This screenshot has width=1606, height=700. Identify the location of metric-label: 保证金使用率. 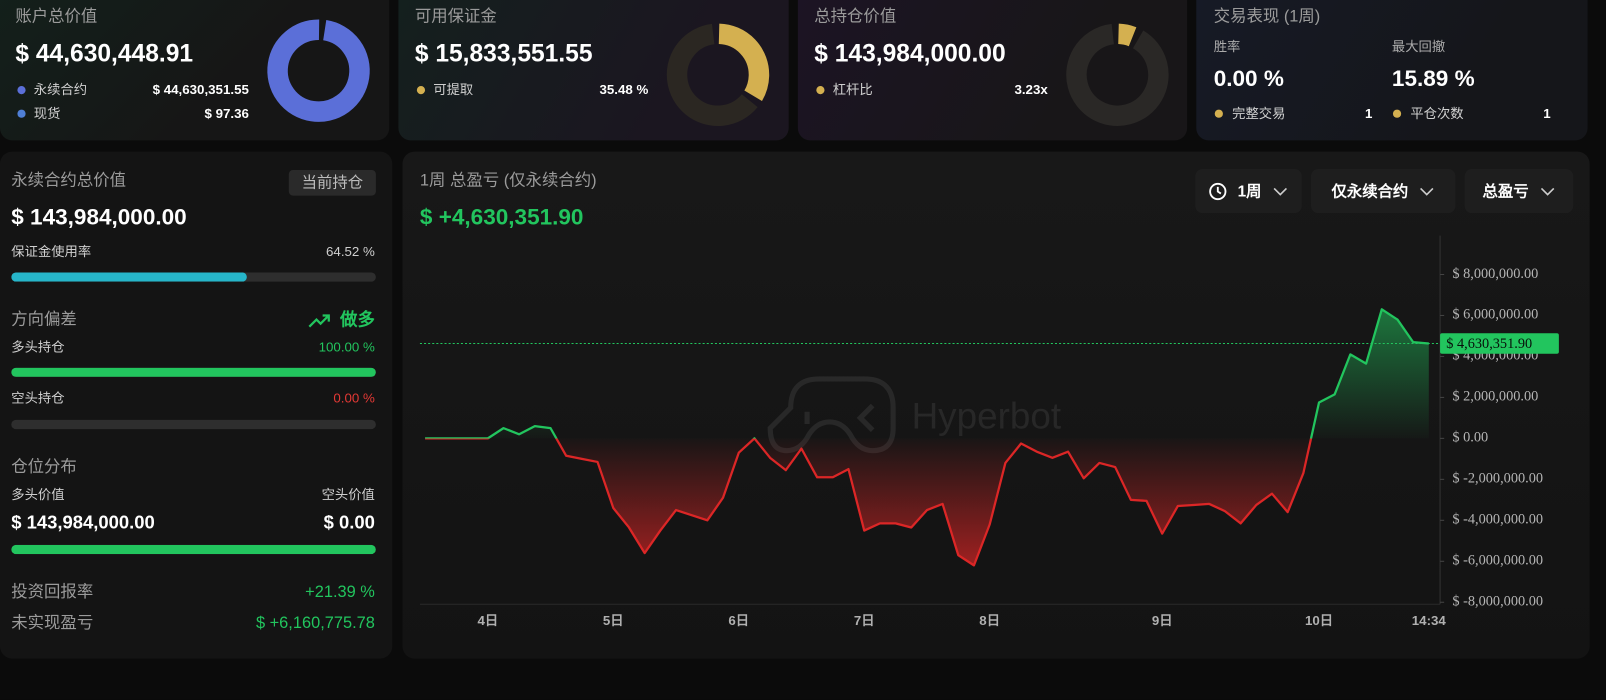
(51, 251).